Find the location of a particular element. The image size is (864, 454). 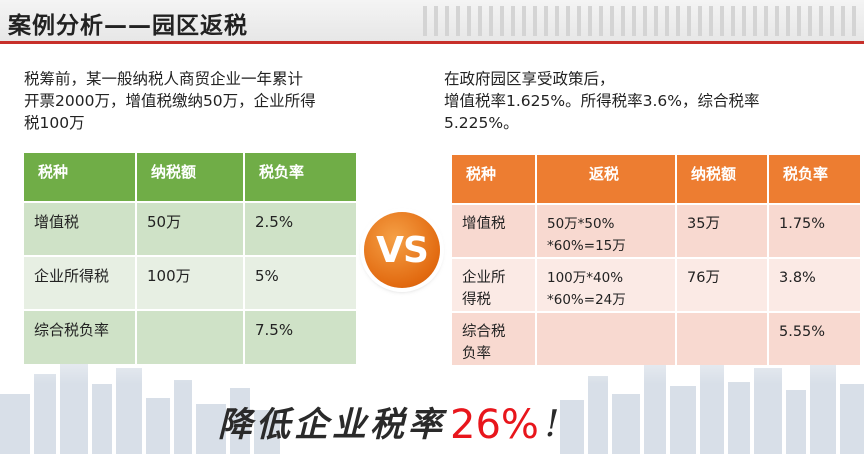

slogan-percent: 26% is located at coordinates (494, 425).